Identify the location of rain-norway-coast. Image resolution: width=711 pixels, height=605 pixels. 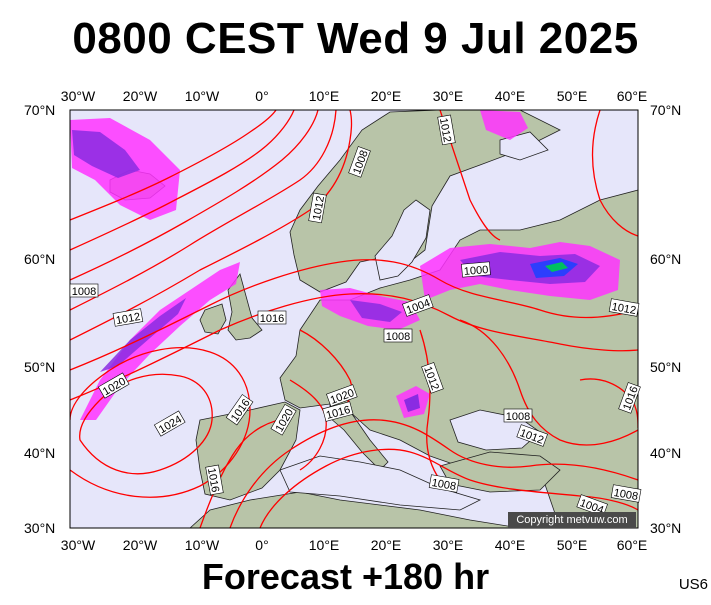
(504, 125).